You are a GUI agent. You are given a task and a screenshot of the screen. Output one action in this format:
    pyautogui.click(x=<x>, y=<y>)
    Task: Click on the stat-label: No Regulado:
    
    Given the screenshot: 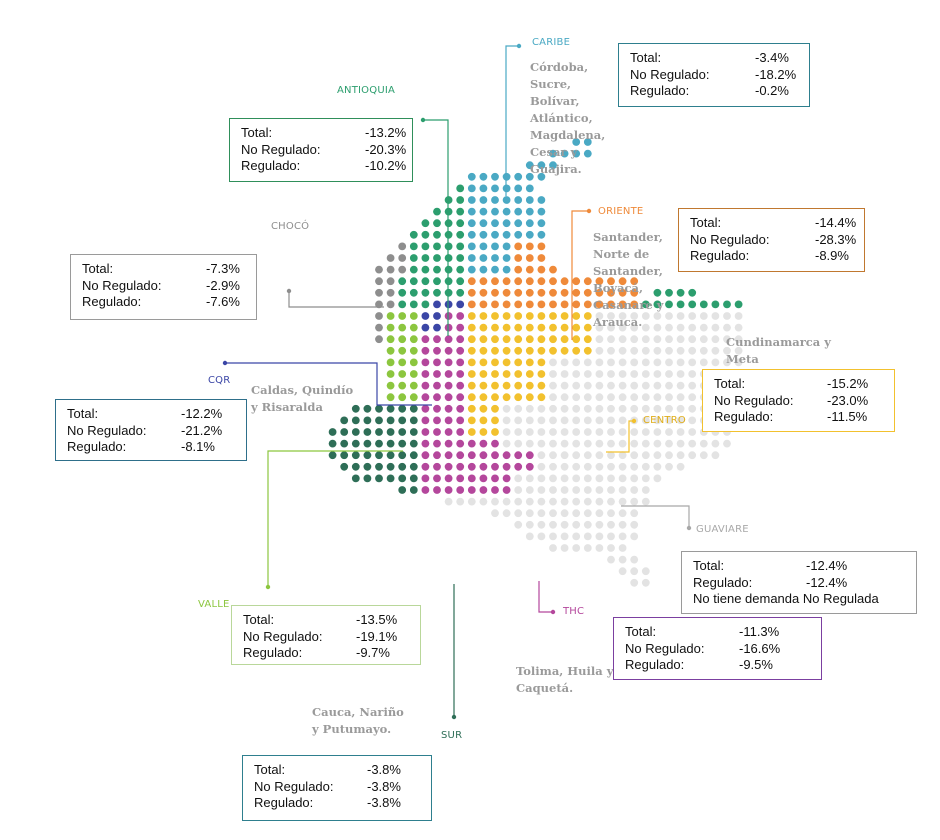 What is the action you would take?
    pyautogui.click(x=730, y=239)
    